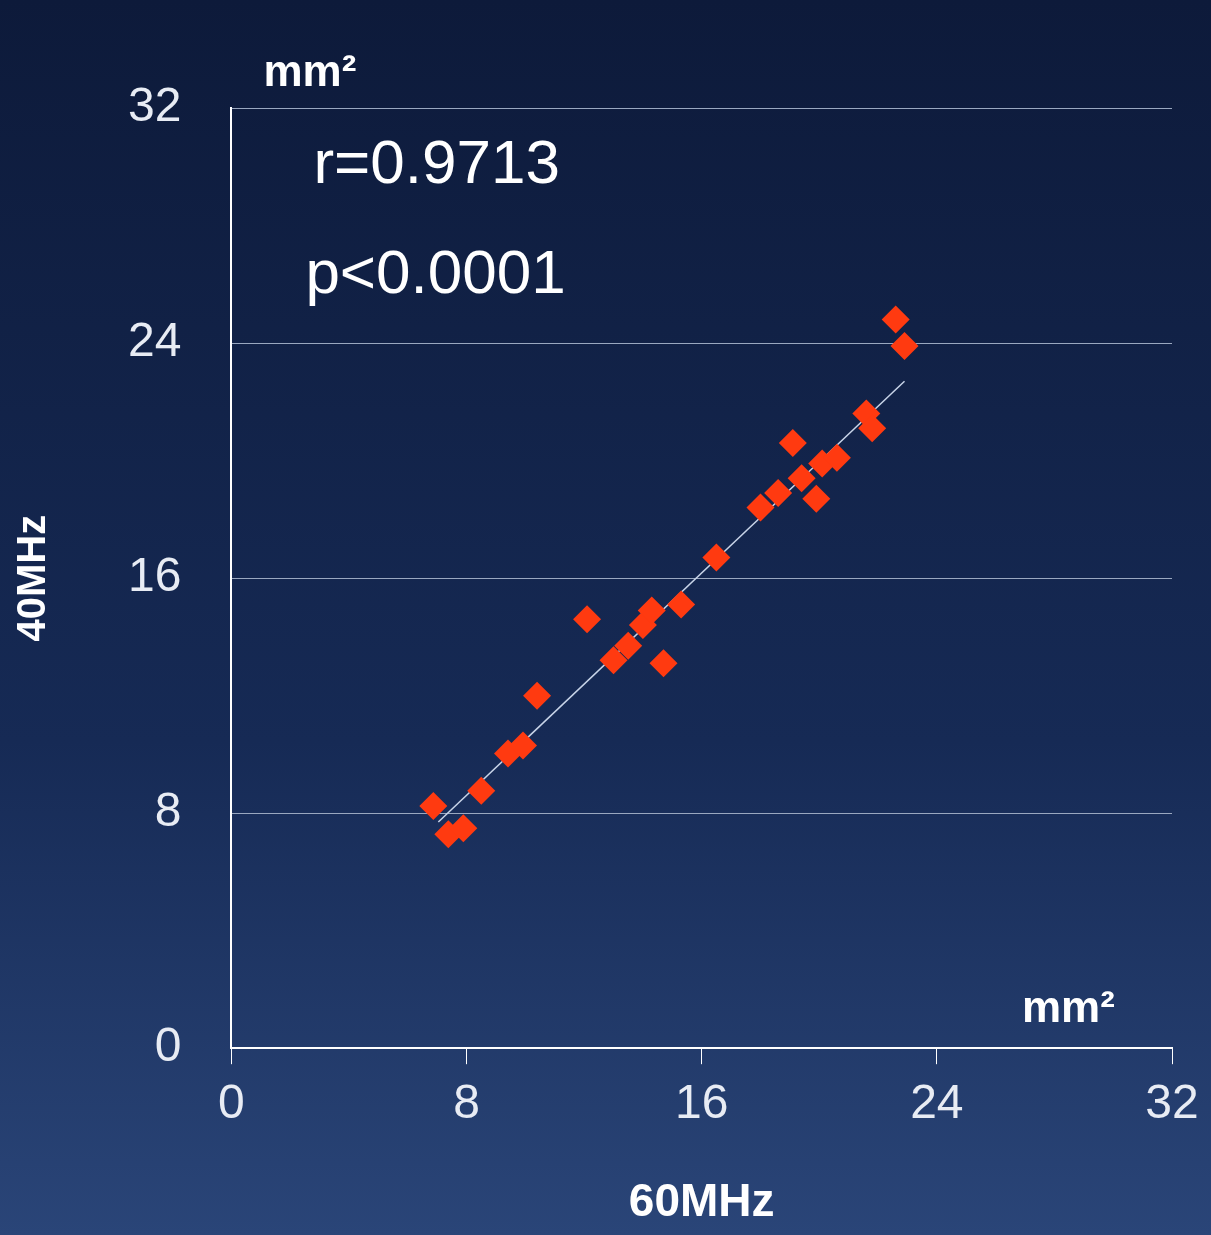  Describe the element at coordinates (436, 161) in the screenshot. I see `annotation: r=0.9713` at that location.